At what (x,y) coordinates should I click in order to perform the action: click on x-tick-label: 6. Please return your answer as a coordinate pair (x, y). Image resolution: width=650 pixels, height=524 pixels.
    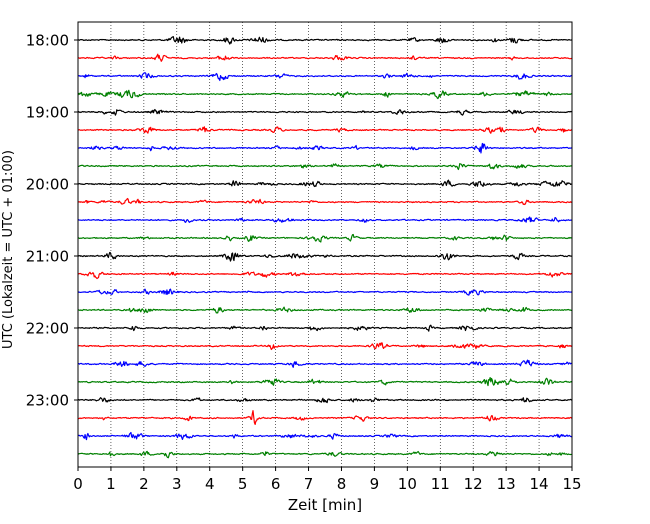
    Looking at the image, I should click on (276, 484).